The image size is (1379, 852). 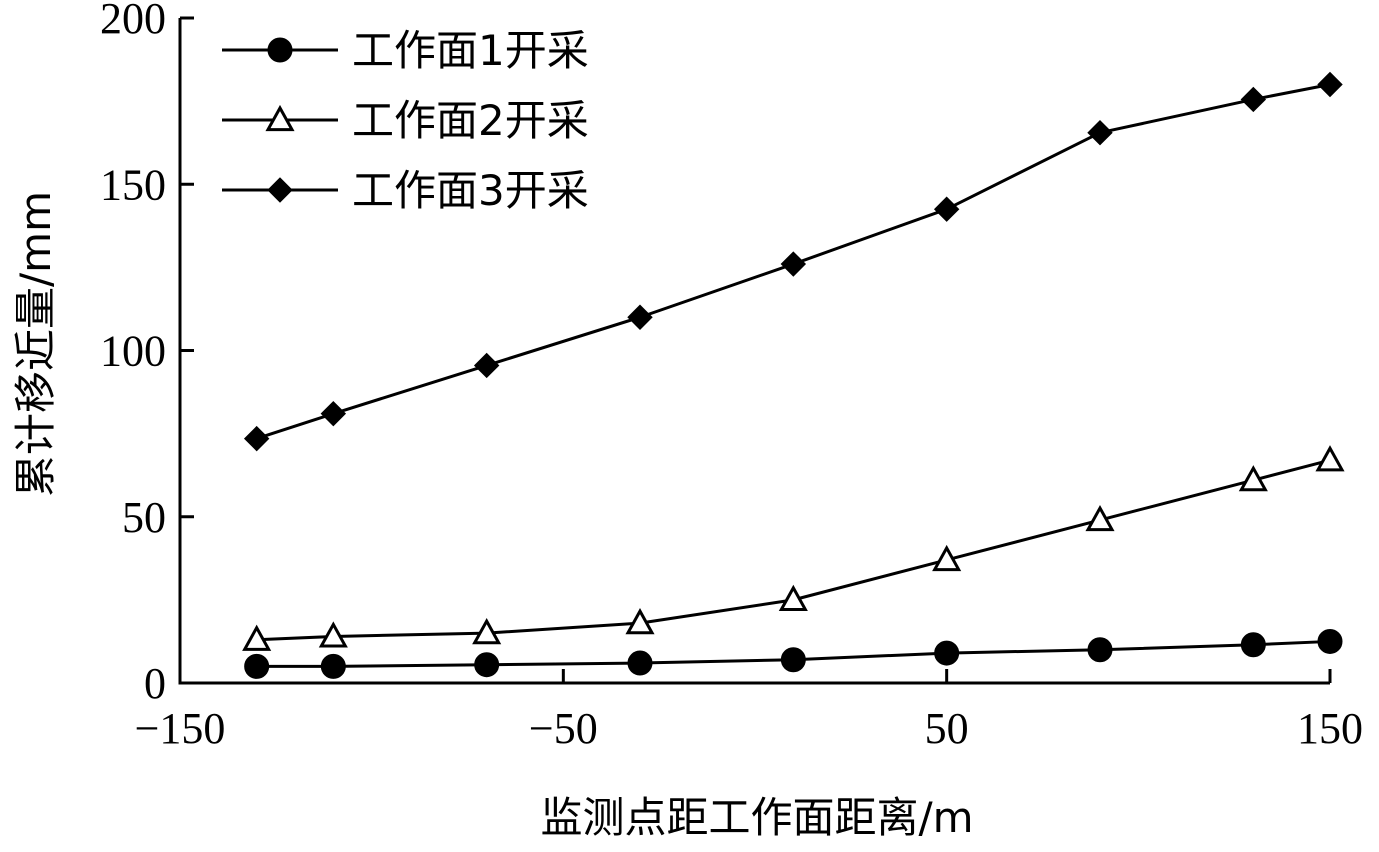 What do you see at coordinates (180, 728) in the screenshot?
I see `x-tick-label: −150` at bounding box center [180, 728].